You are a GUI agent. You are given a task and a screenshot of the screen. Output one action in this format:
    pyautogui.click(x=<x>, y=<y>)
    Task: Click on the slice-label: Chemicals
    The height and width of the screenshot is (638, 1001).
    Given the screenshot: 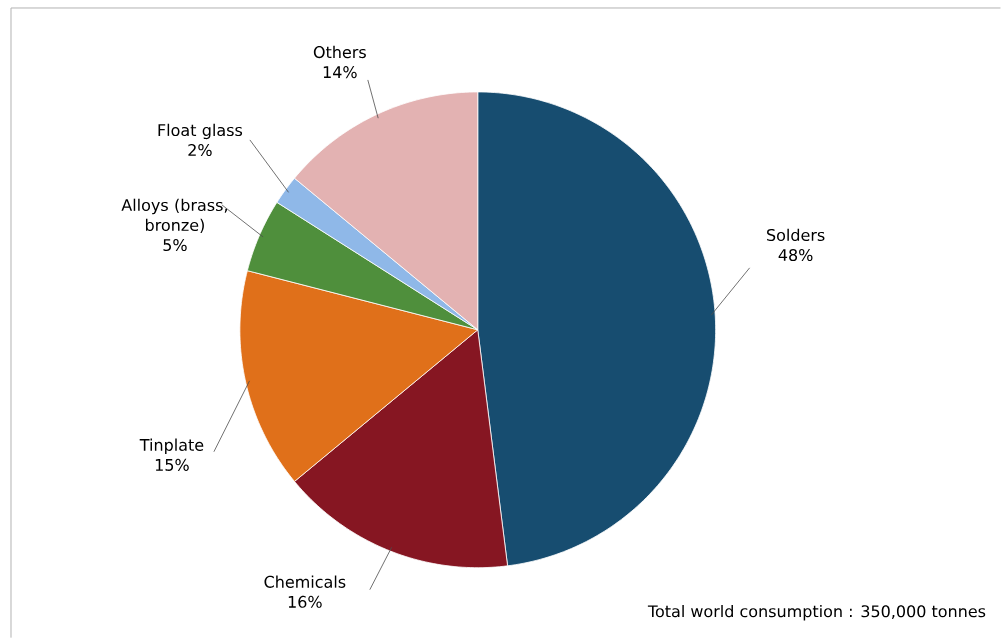 What is the action you would take?
    pyautogui.click(x=305, y=581)
    